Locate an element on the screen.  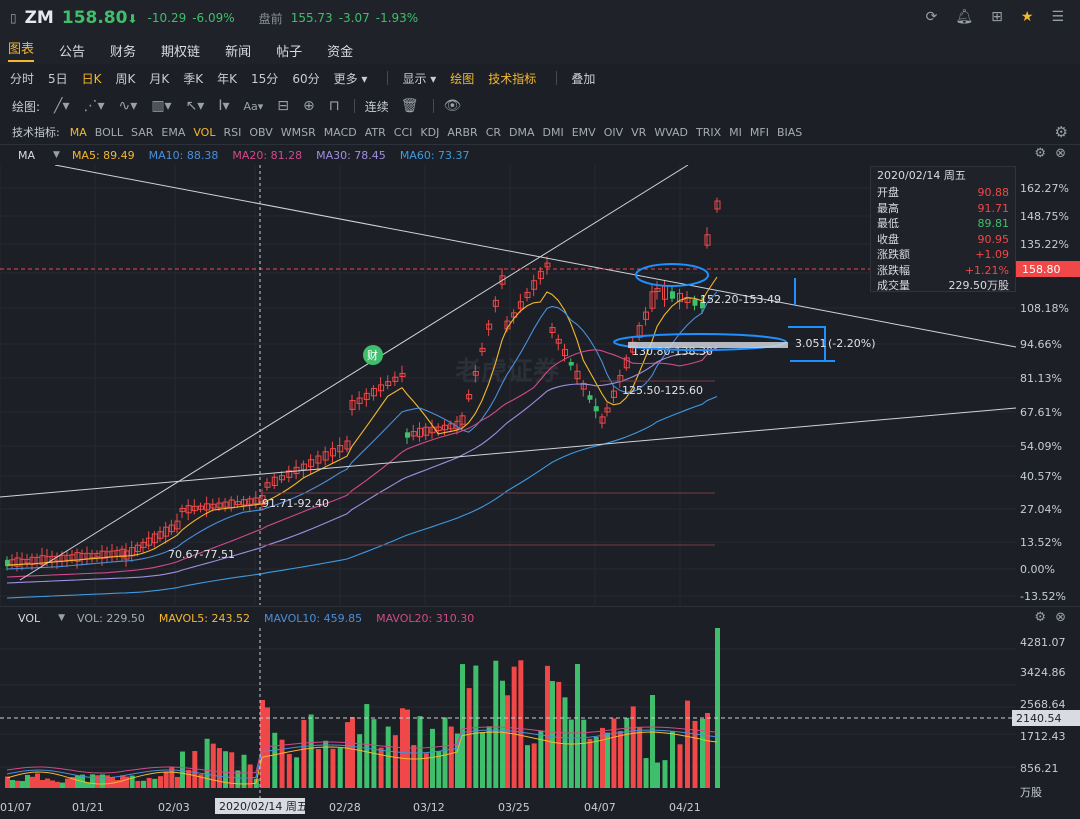
channel-tool-icon: ⋰▾ is located at coordinates (94, 106).